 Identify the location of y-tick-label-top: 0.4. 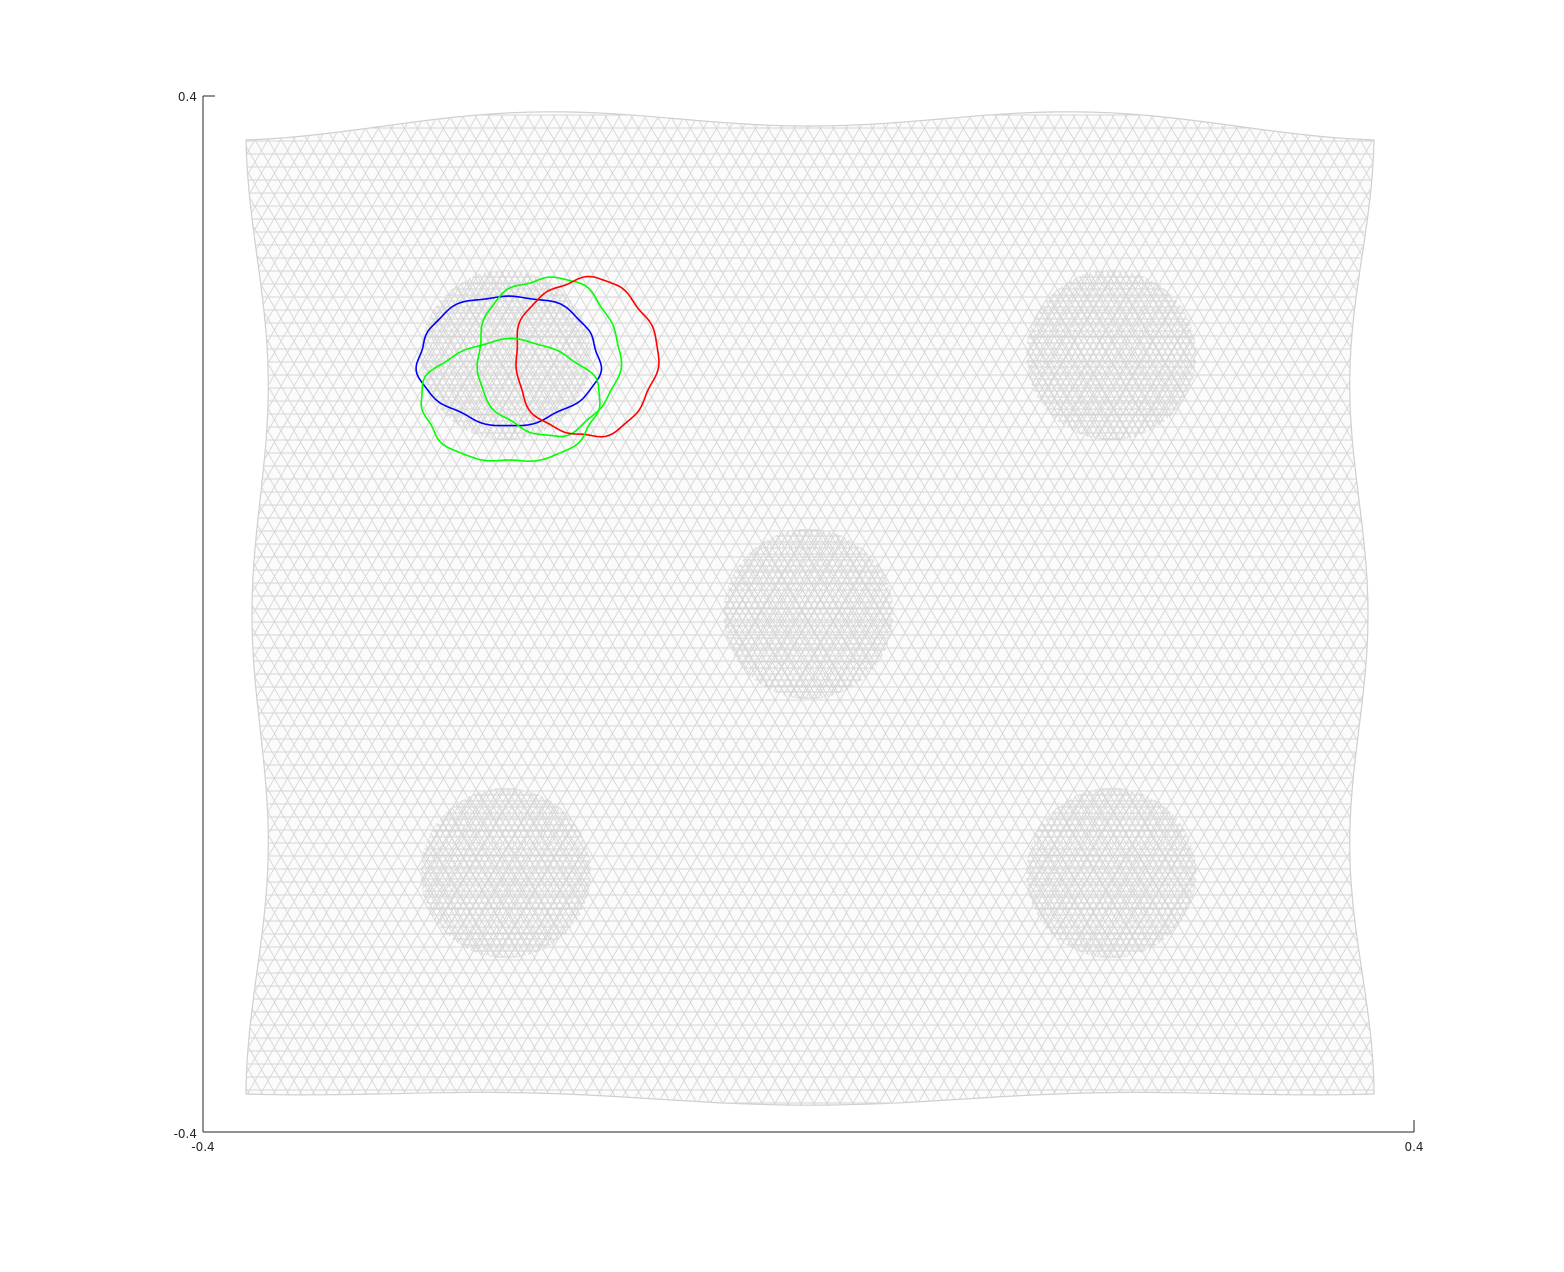
(187, 97).